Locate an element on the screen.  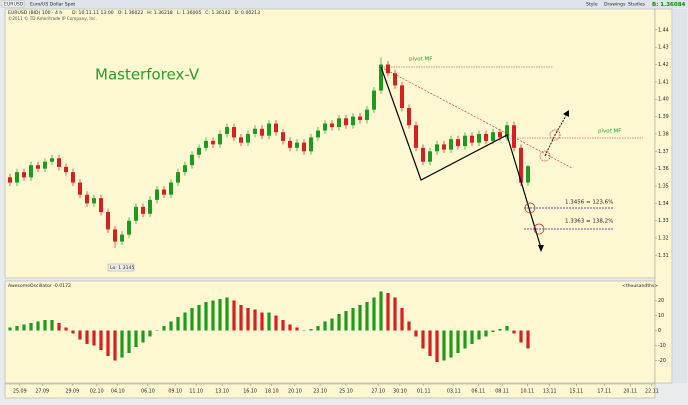
wave-lines is located at coordinates (461, 157).